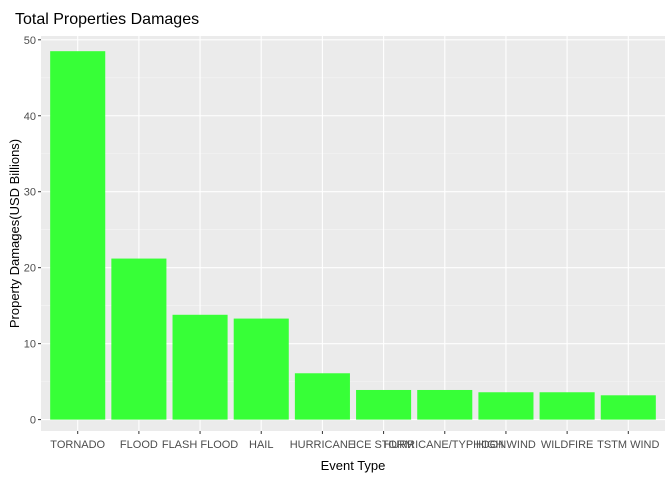 This screenshot has height=485, width=672. What do you see at coordinates (78, 235) in the screenshot?
I see `bar-tornado` at bounding box center [78, 235].